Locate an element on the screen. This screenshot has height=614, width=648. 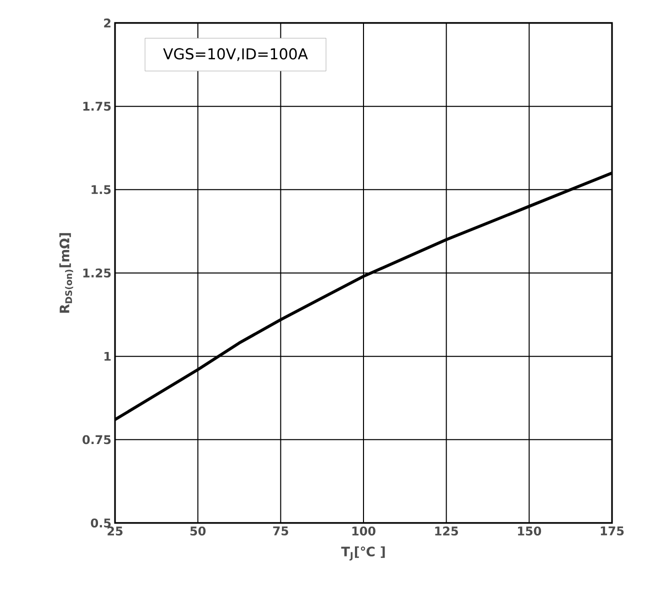
x-axis-title: T$_{J}$[℃ ] is located at coordinates (363, 553).